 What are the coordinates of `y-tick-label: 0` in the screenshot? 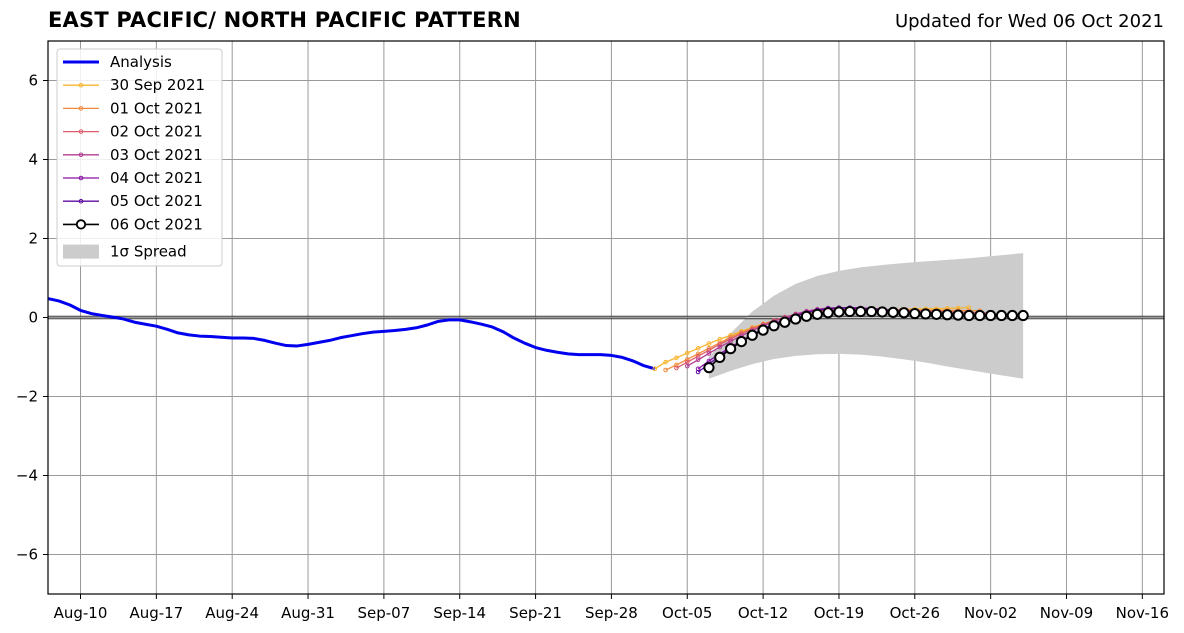 It's located at (33, 318).